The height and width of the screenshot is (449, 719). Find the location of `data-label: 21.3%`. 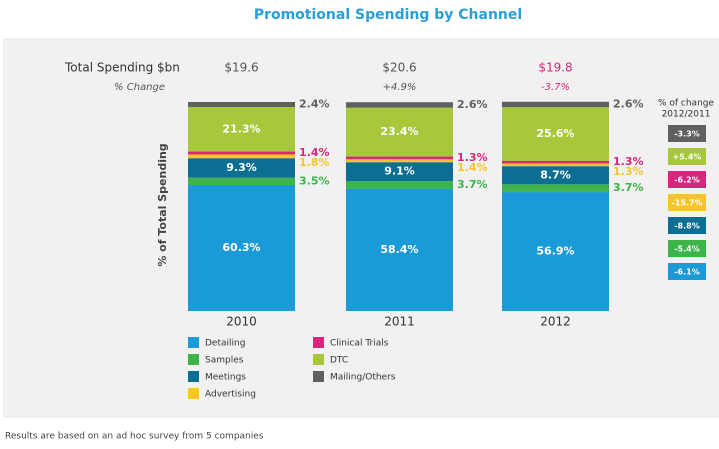

data-label: 21.3% is located at coordinates (241, 128).